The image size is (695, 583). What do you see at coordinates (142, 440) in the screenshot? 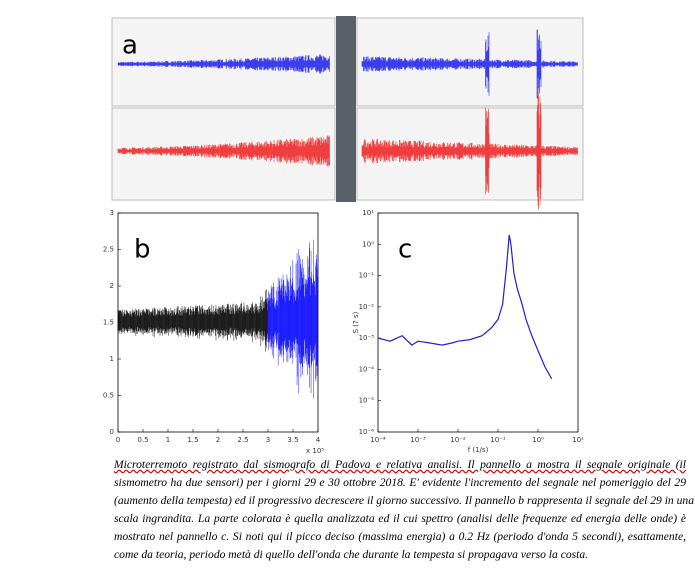
I see `x-tick-label: 0.5` at bounding box center [142, 440].